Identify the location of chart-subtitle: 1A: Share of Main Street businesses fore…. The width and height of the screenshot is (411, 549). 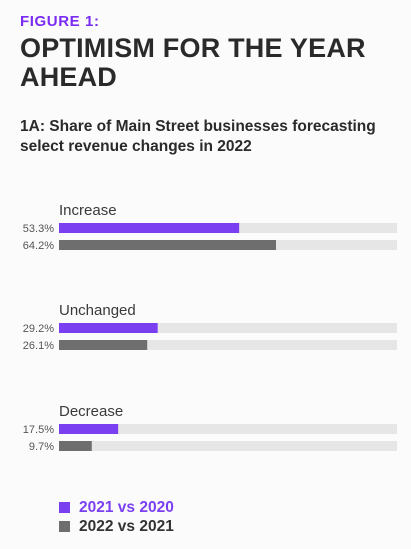
(198, 136).